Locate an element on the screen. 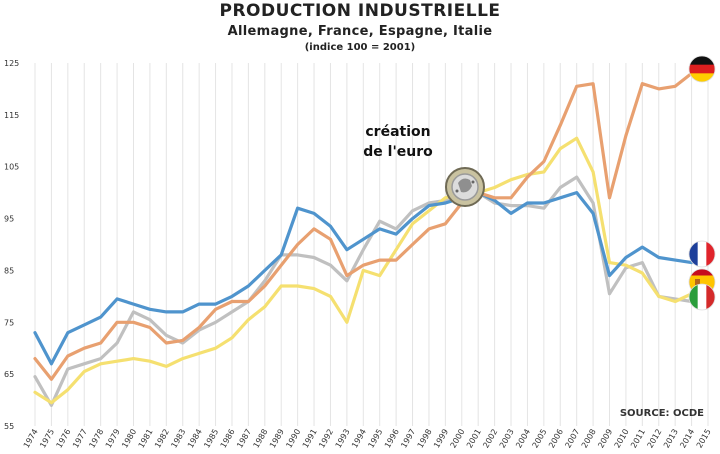 The height and width of the screenshot is (454, 720). x-tick-label: 1991 is located at coordinates (310, 439).